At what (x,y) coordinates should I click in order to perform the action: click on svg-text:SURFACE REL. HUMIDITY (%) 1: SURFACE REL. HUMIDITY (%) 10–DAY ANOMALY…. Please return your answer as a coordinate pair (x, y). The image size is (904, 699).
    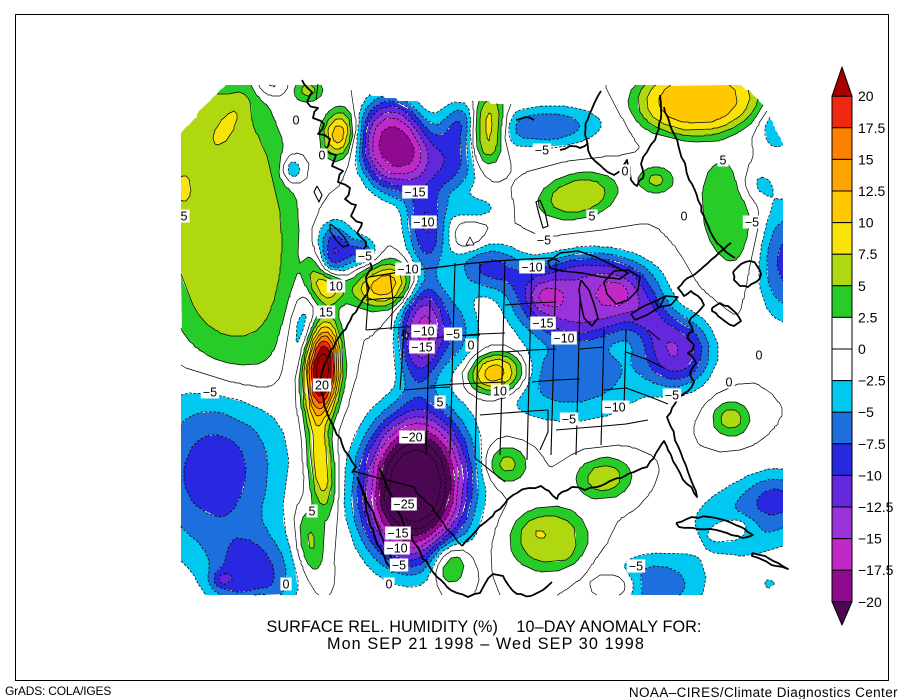
    Looking at the image, I should click on (483, 627).